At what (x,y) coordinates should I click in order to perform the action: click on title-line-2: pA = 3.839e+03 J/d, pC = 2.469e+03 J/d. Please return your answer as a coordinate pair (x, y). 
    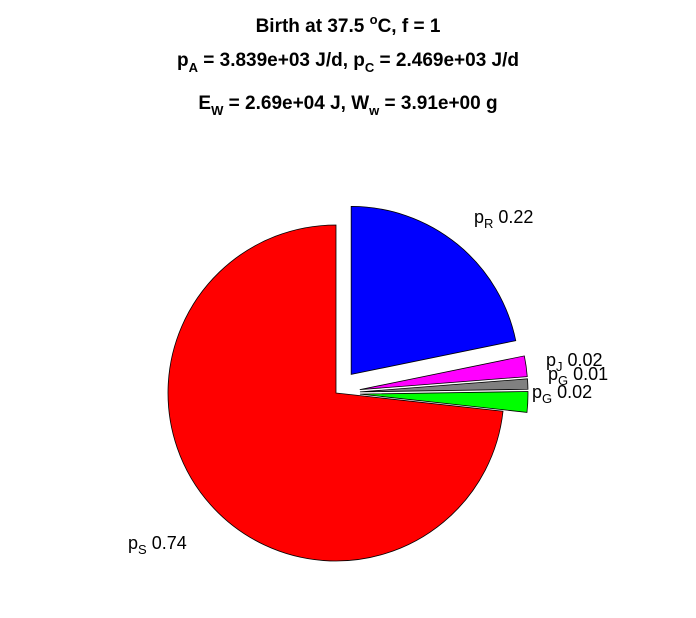
    Looking at the image, I should click on (348, 62).